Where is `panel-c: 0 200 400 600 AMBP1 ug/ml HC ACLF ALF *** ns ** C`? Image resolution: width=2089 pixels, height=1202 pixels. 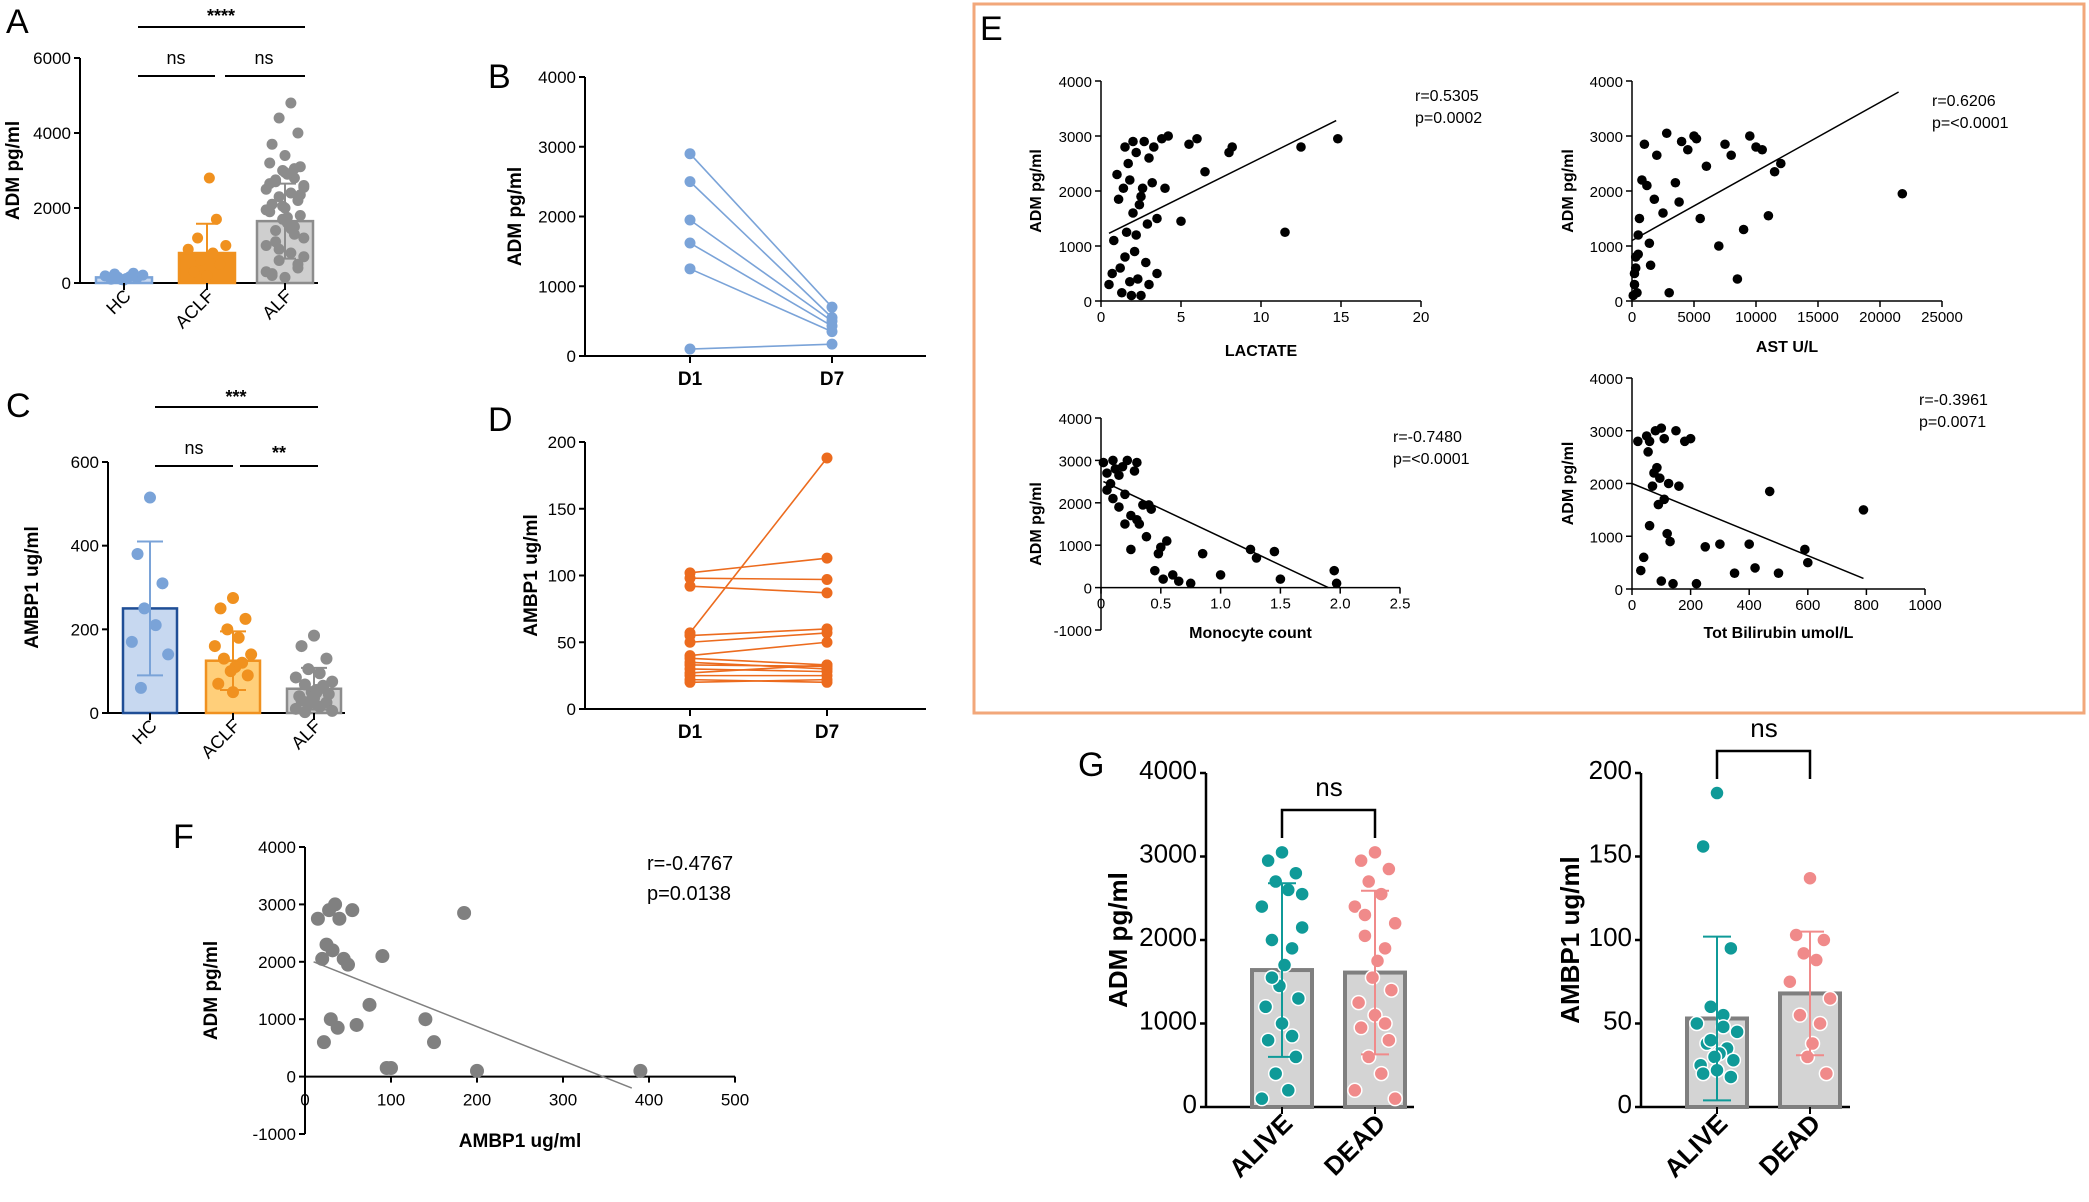 panel-c: 0 200 400 600 AMBP1 ug/ml HC ACLF ALF *** ns ** C is located at coordinates (175, 574).